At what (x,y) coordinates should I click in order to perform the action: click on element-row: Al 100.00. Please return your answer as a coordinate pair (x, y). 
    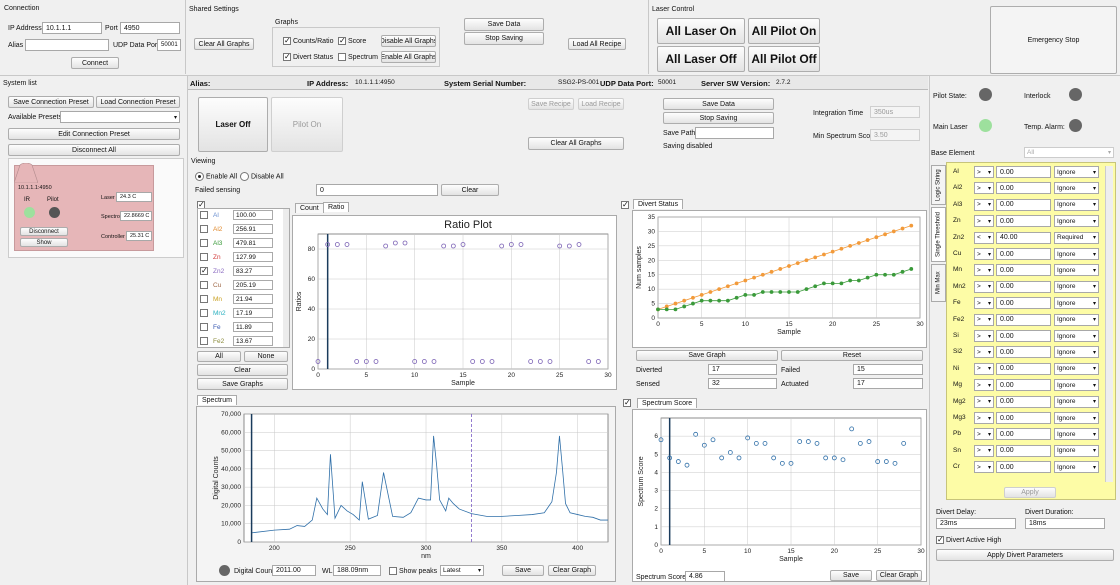
    Looking at the image, I should click on (242, 215).